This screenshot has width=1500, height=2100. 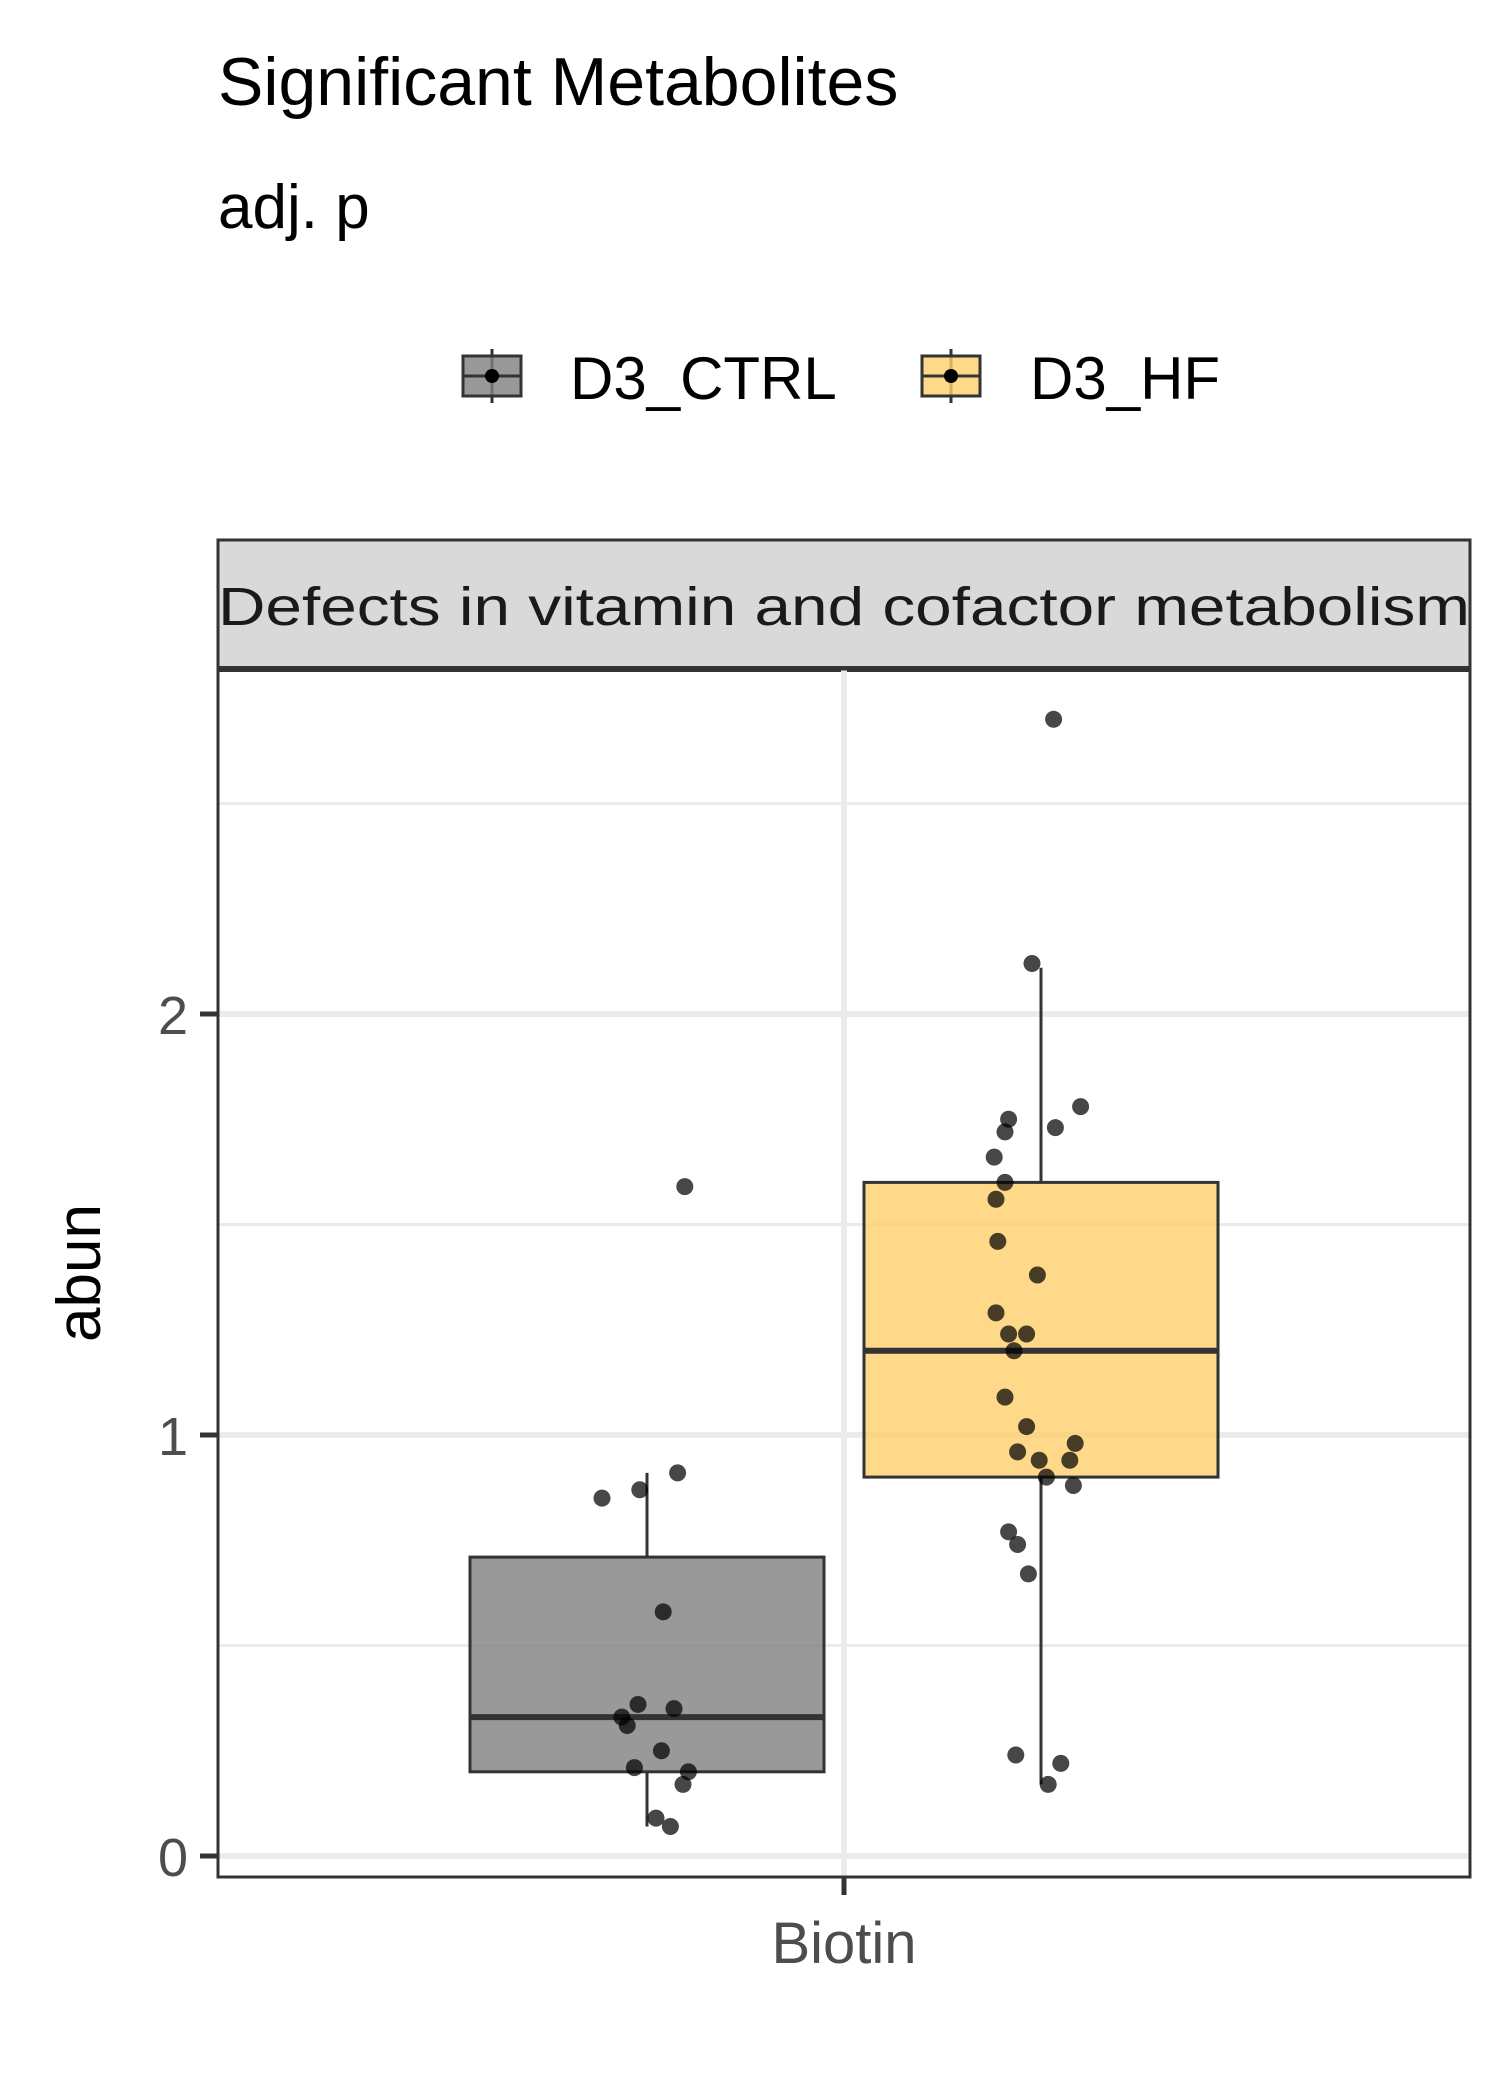 What do you see at coordinates (843, 1943) in the screenshot?
I see `x-tick-label: Biotin` at bounding box center [843, 1943].